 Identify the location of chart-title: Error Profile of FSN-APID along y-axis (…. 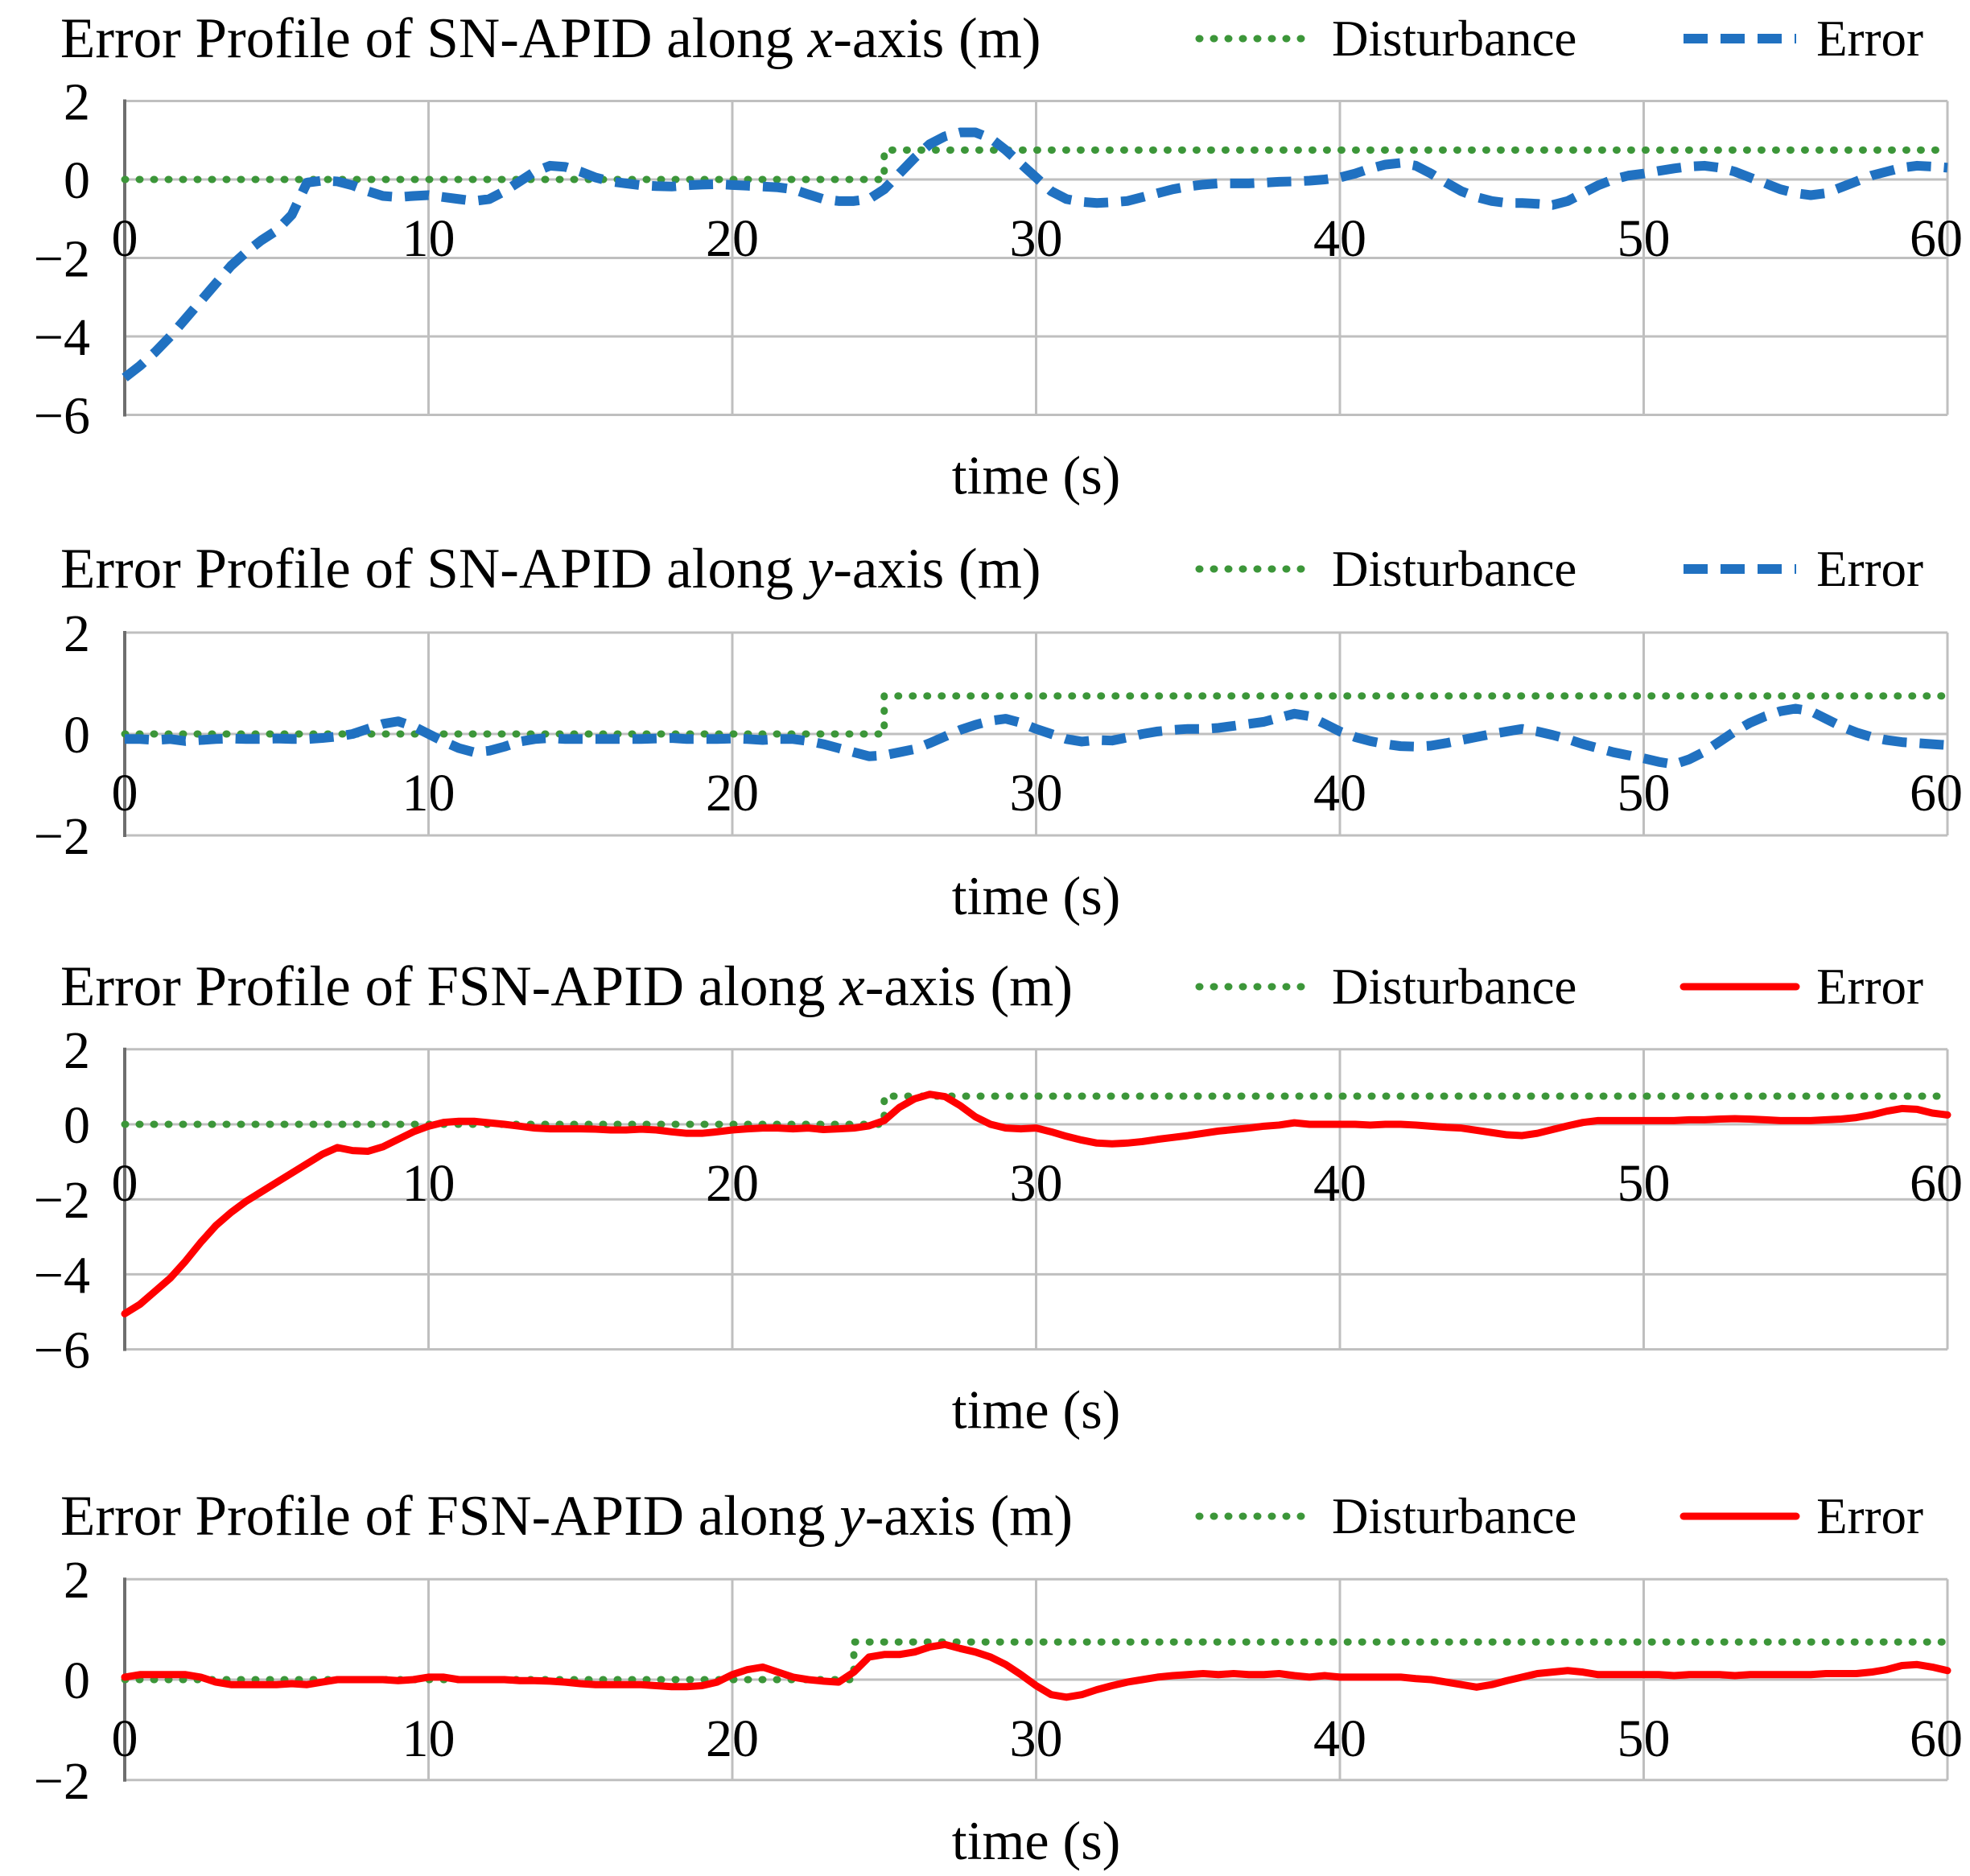
(566, 1516).